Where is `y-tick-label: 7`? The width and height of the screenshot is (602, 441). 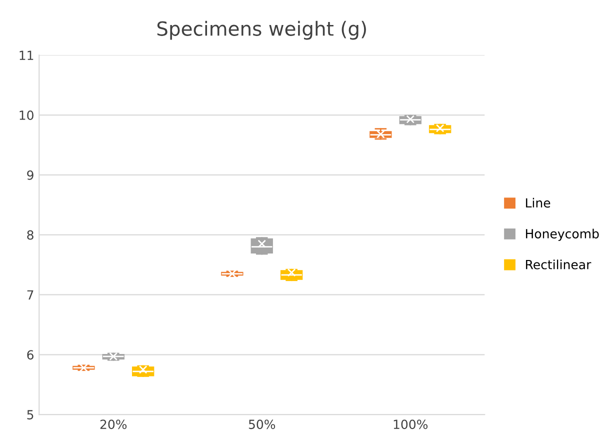 y-tick-label: 7 is located at coordinates (30, 295).